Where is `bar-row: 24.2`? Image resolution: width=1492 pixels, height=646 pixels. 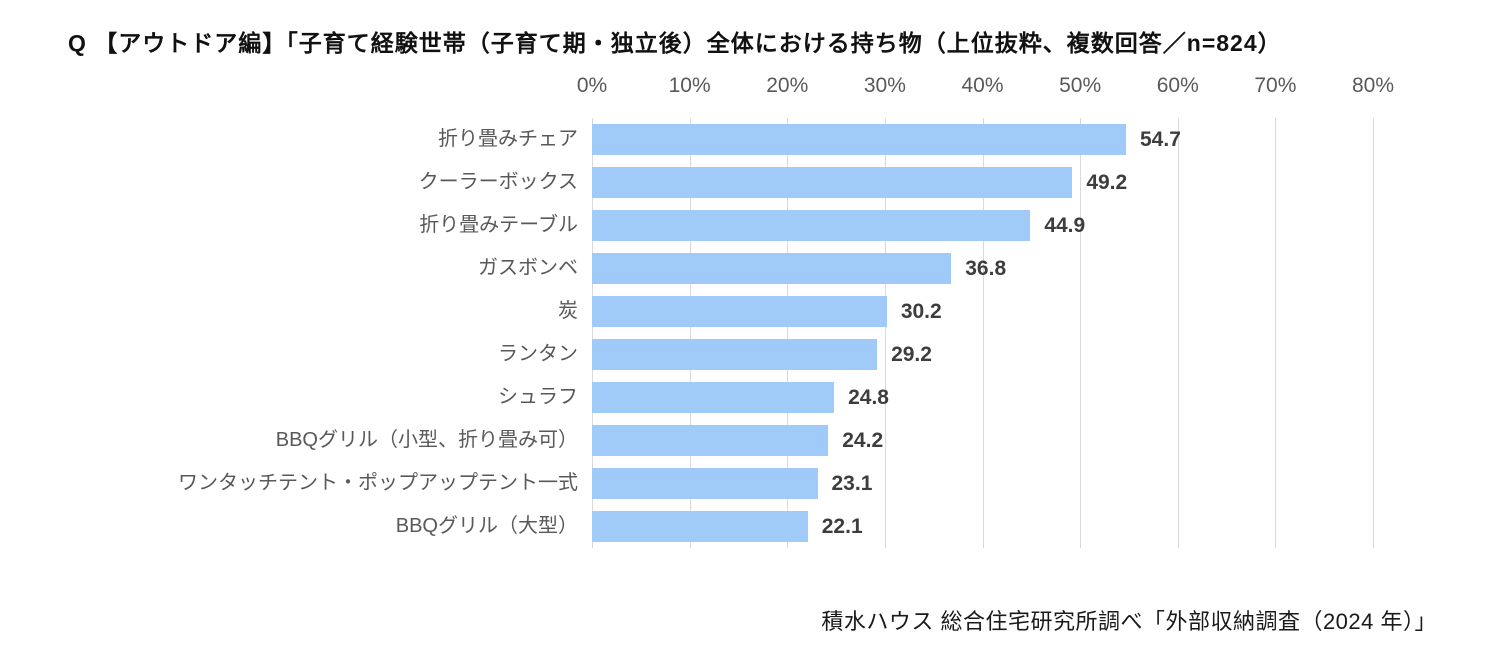
bar-row: 24.2 is located at coordinates (982, 440).